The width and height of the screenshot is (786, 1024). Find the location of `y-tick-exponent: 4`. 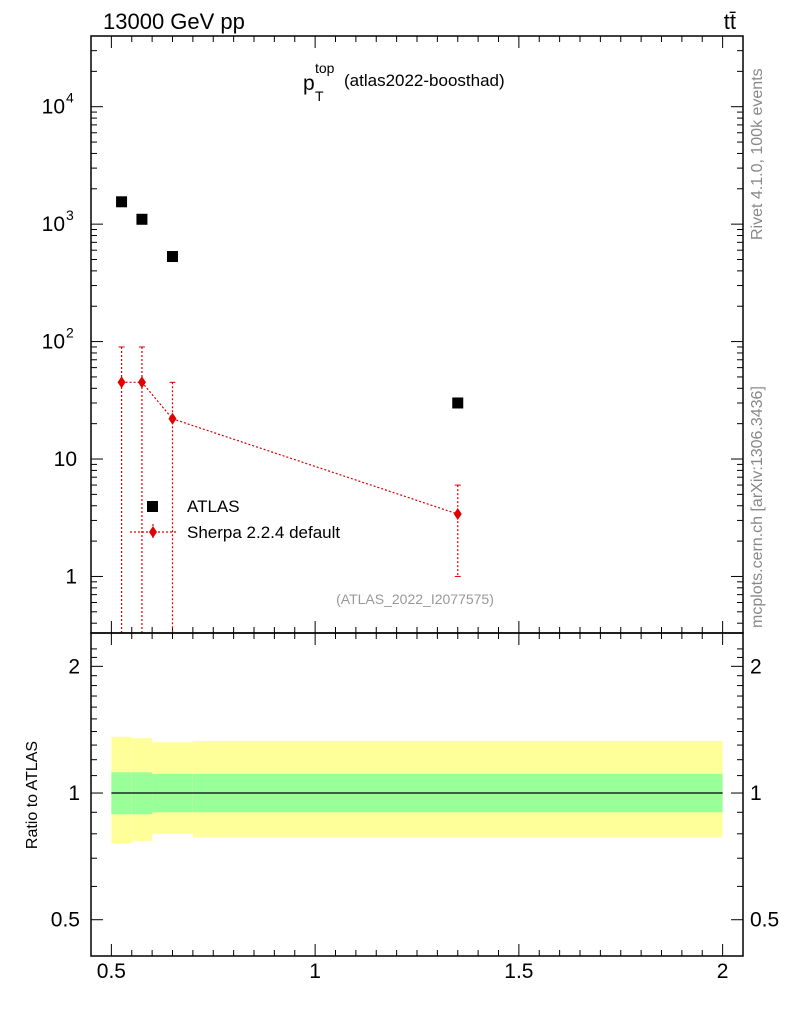

y-tick-exponent: 4 is located at coordinates (70, 98).